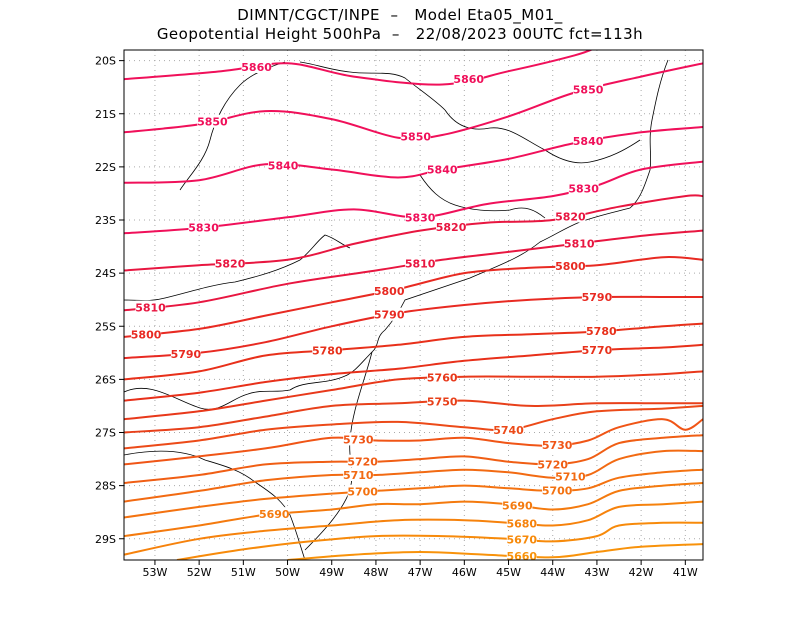 The height and width of the screenshot is (618, 800). What do you see at coordinates (508, 572) in the screenshot?
I see `x-tick-label: 45W` at bounding box center [508, 572].